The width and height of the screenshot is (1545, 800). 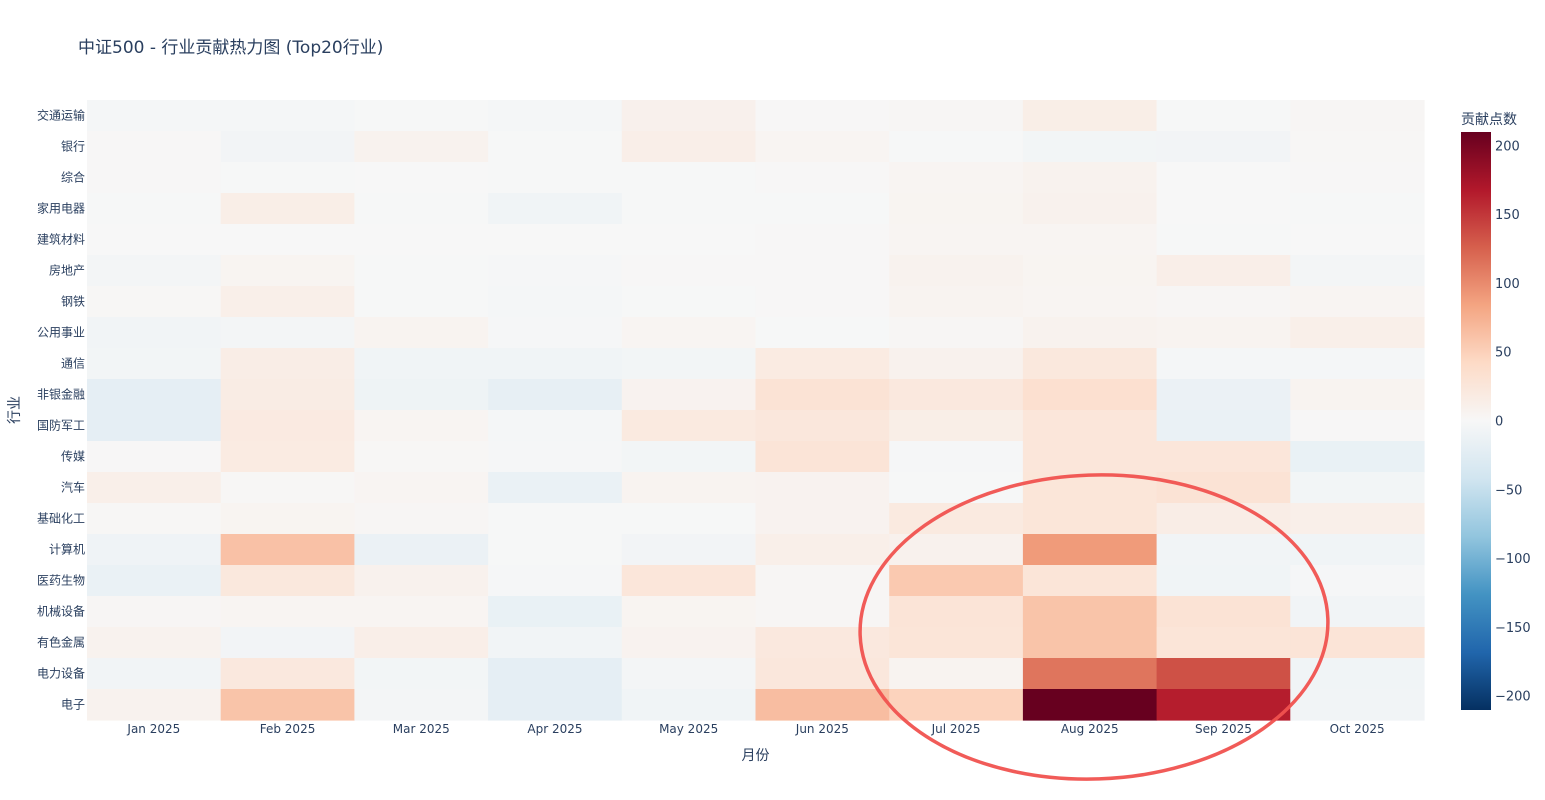 I want to click on y-tick-label: 房地产, so click(x=67, y=270).